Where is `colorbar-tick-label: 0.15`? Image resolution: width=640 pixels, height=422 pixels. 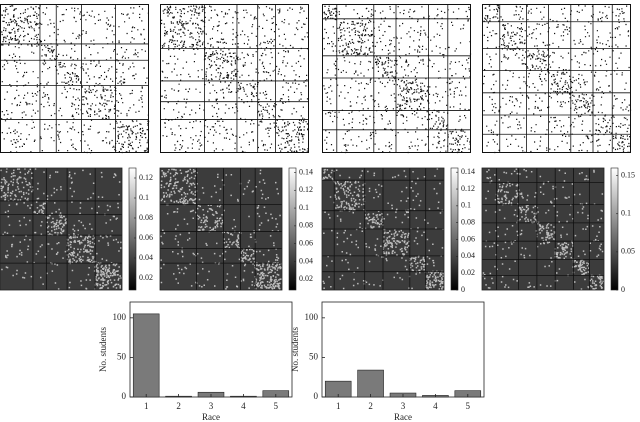
colorbar-tick-label: 0.15 is located at coordinates (628, 174).